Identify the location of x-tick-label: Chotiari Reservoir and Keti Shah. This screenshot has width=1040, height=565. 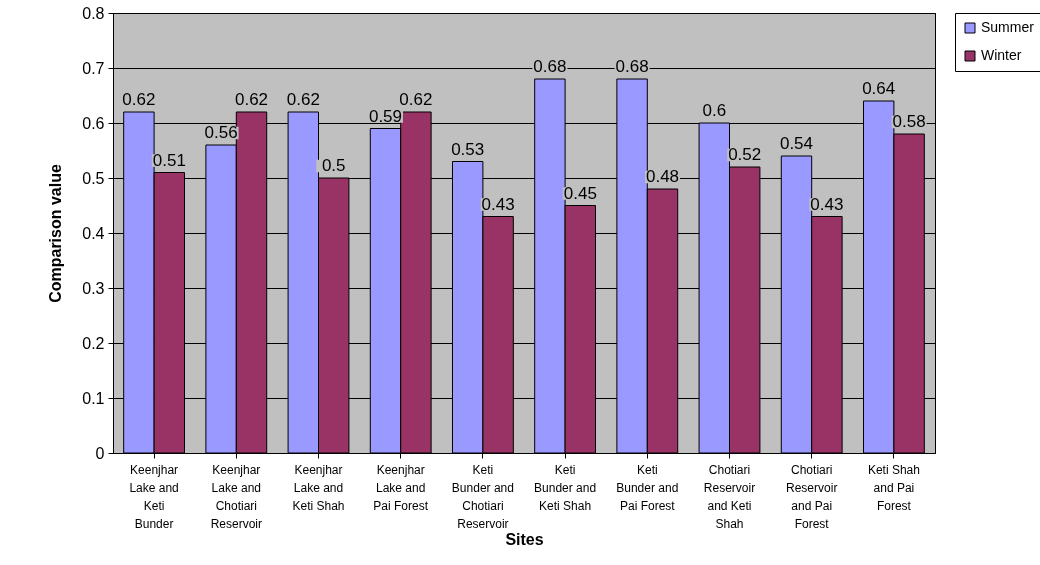
(729, 496).